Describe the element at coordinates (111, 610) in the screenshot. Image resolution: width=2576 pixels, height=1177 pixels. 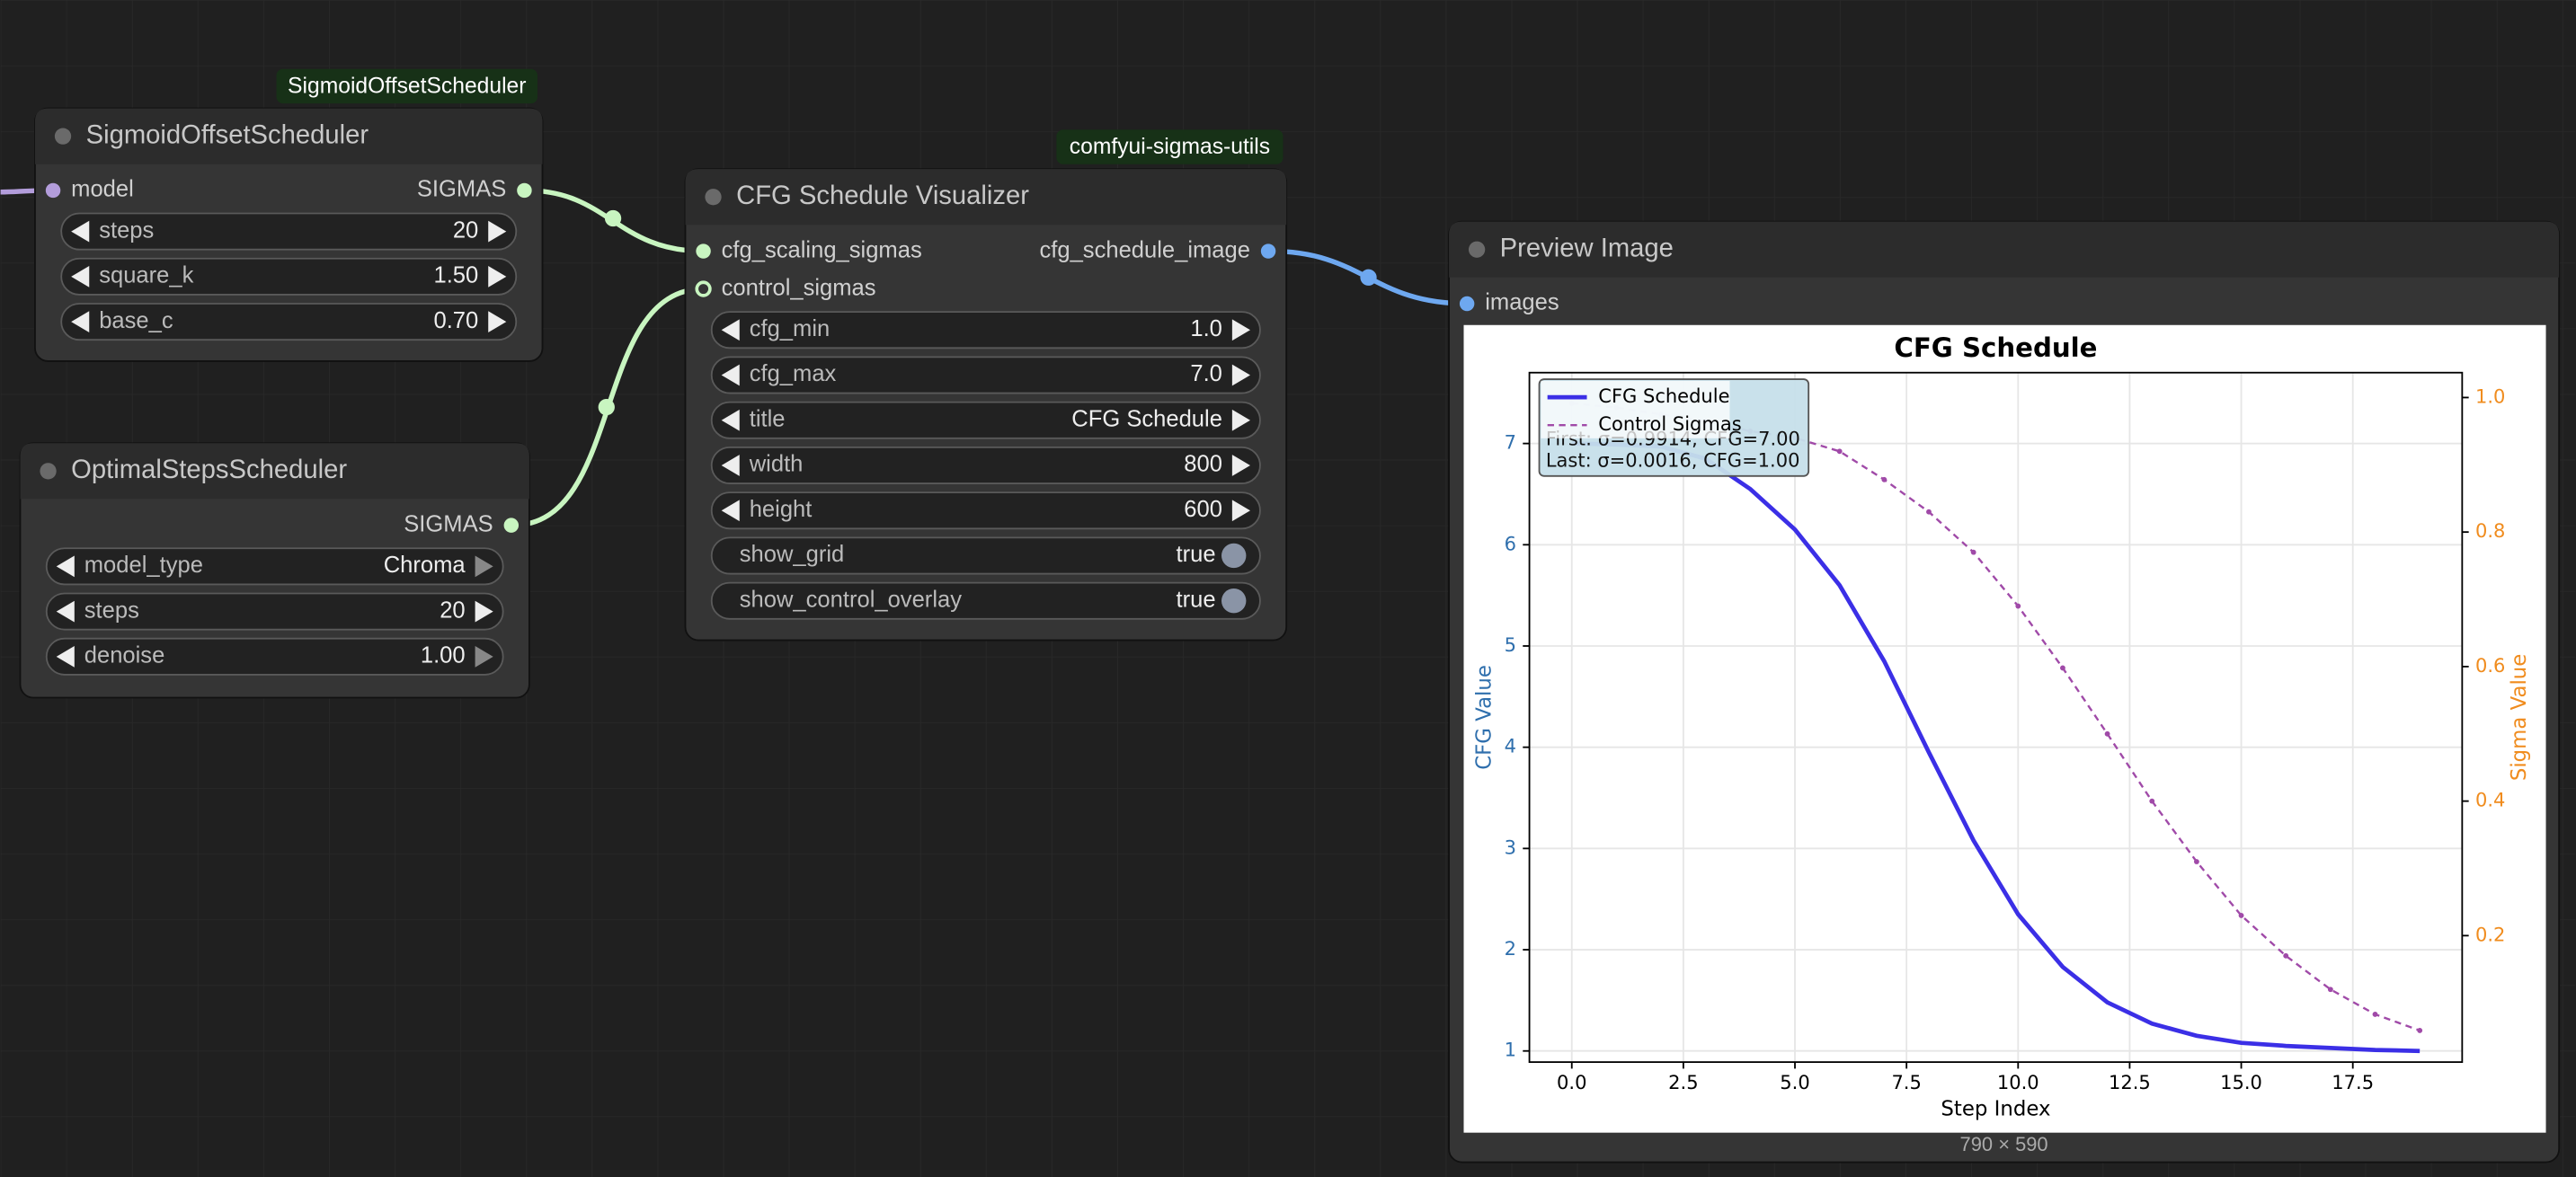
I see `widget-name: steps` at that location.